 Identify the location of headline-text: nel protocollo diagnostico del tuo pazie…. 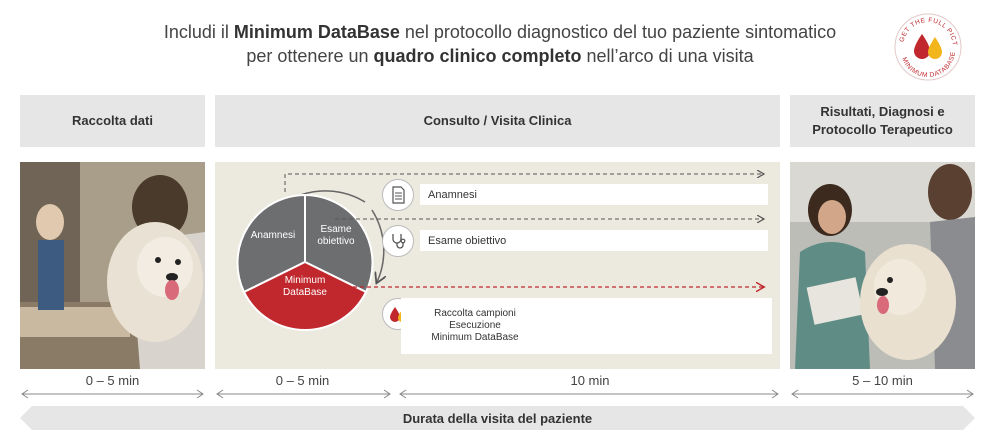
(618, 32).